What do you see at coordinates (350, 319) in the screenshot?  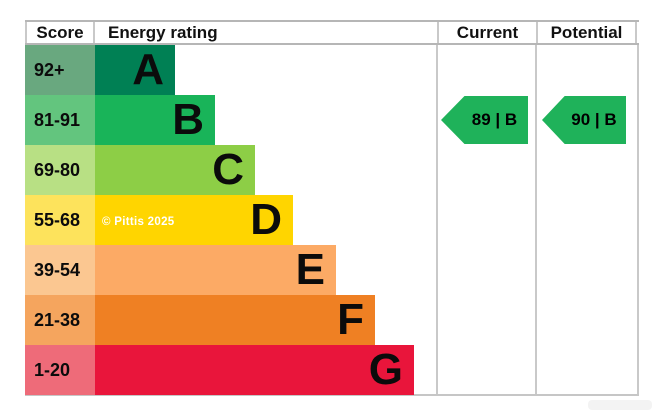 I see `band-letter-f: F` at bounding box center [350, 319].